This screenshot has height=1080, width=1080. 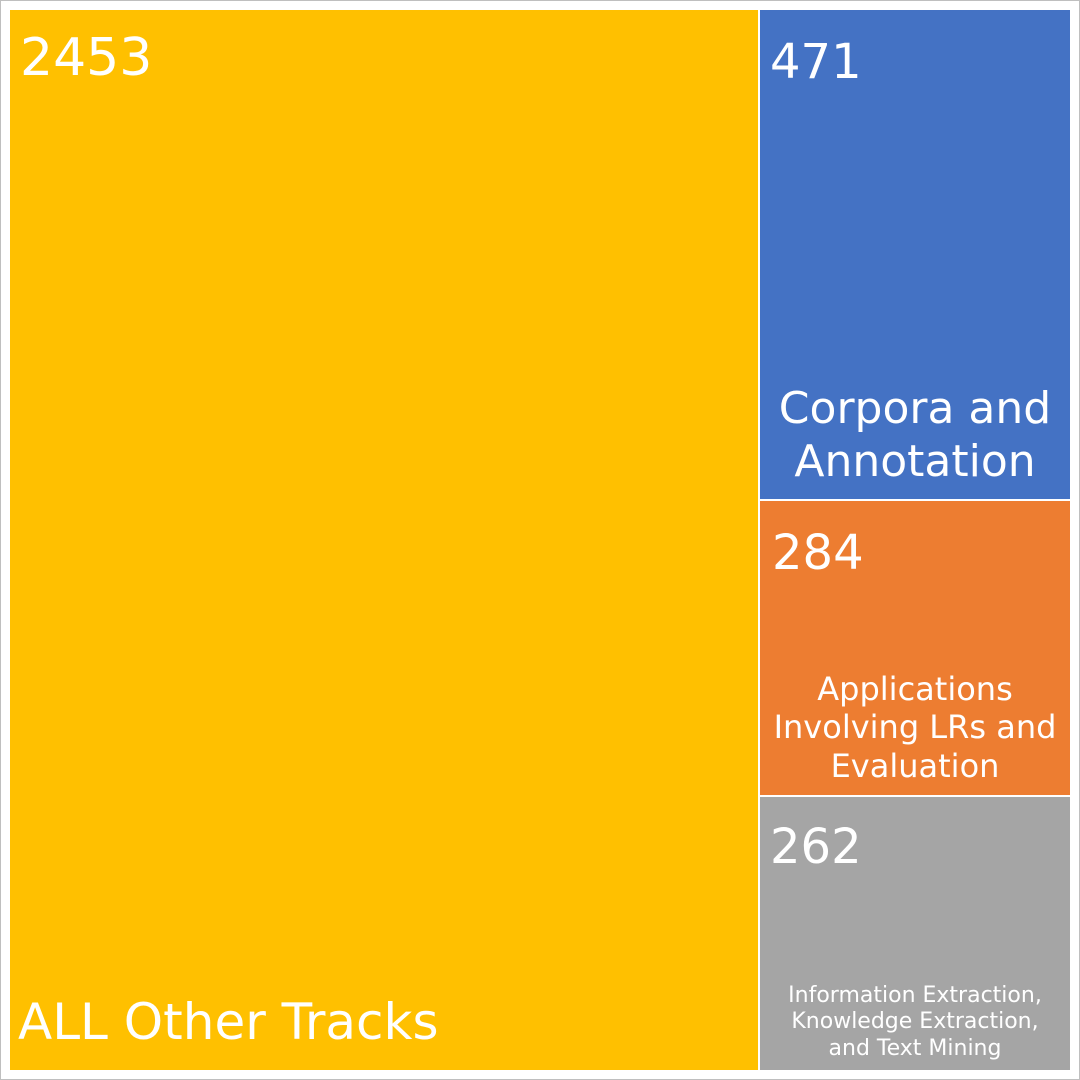 I want to click on treemap-category-label: ALL Other Tracks, so click(x=228, y=1022).